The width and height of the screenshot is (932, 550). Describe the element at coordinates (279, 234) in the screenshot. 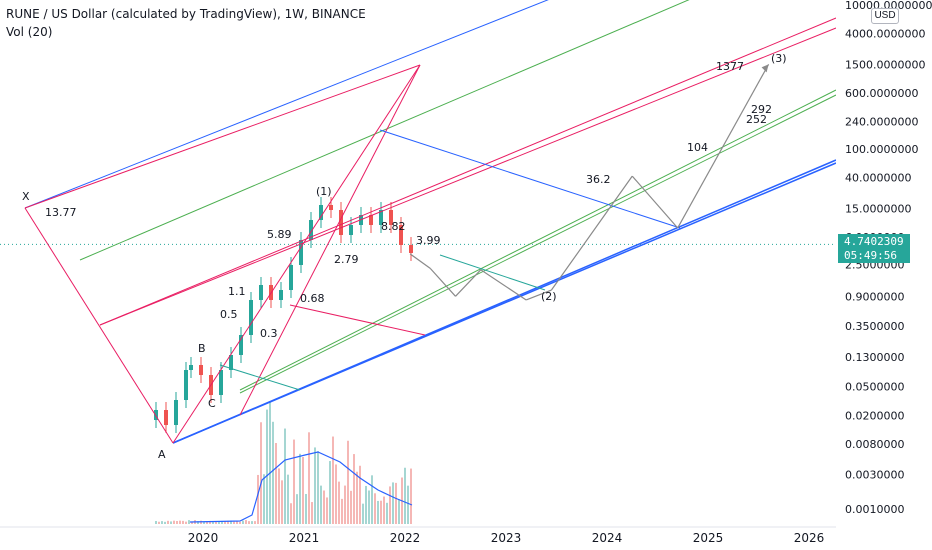

I see `chart-annotation-label: 5.89` at that location.